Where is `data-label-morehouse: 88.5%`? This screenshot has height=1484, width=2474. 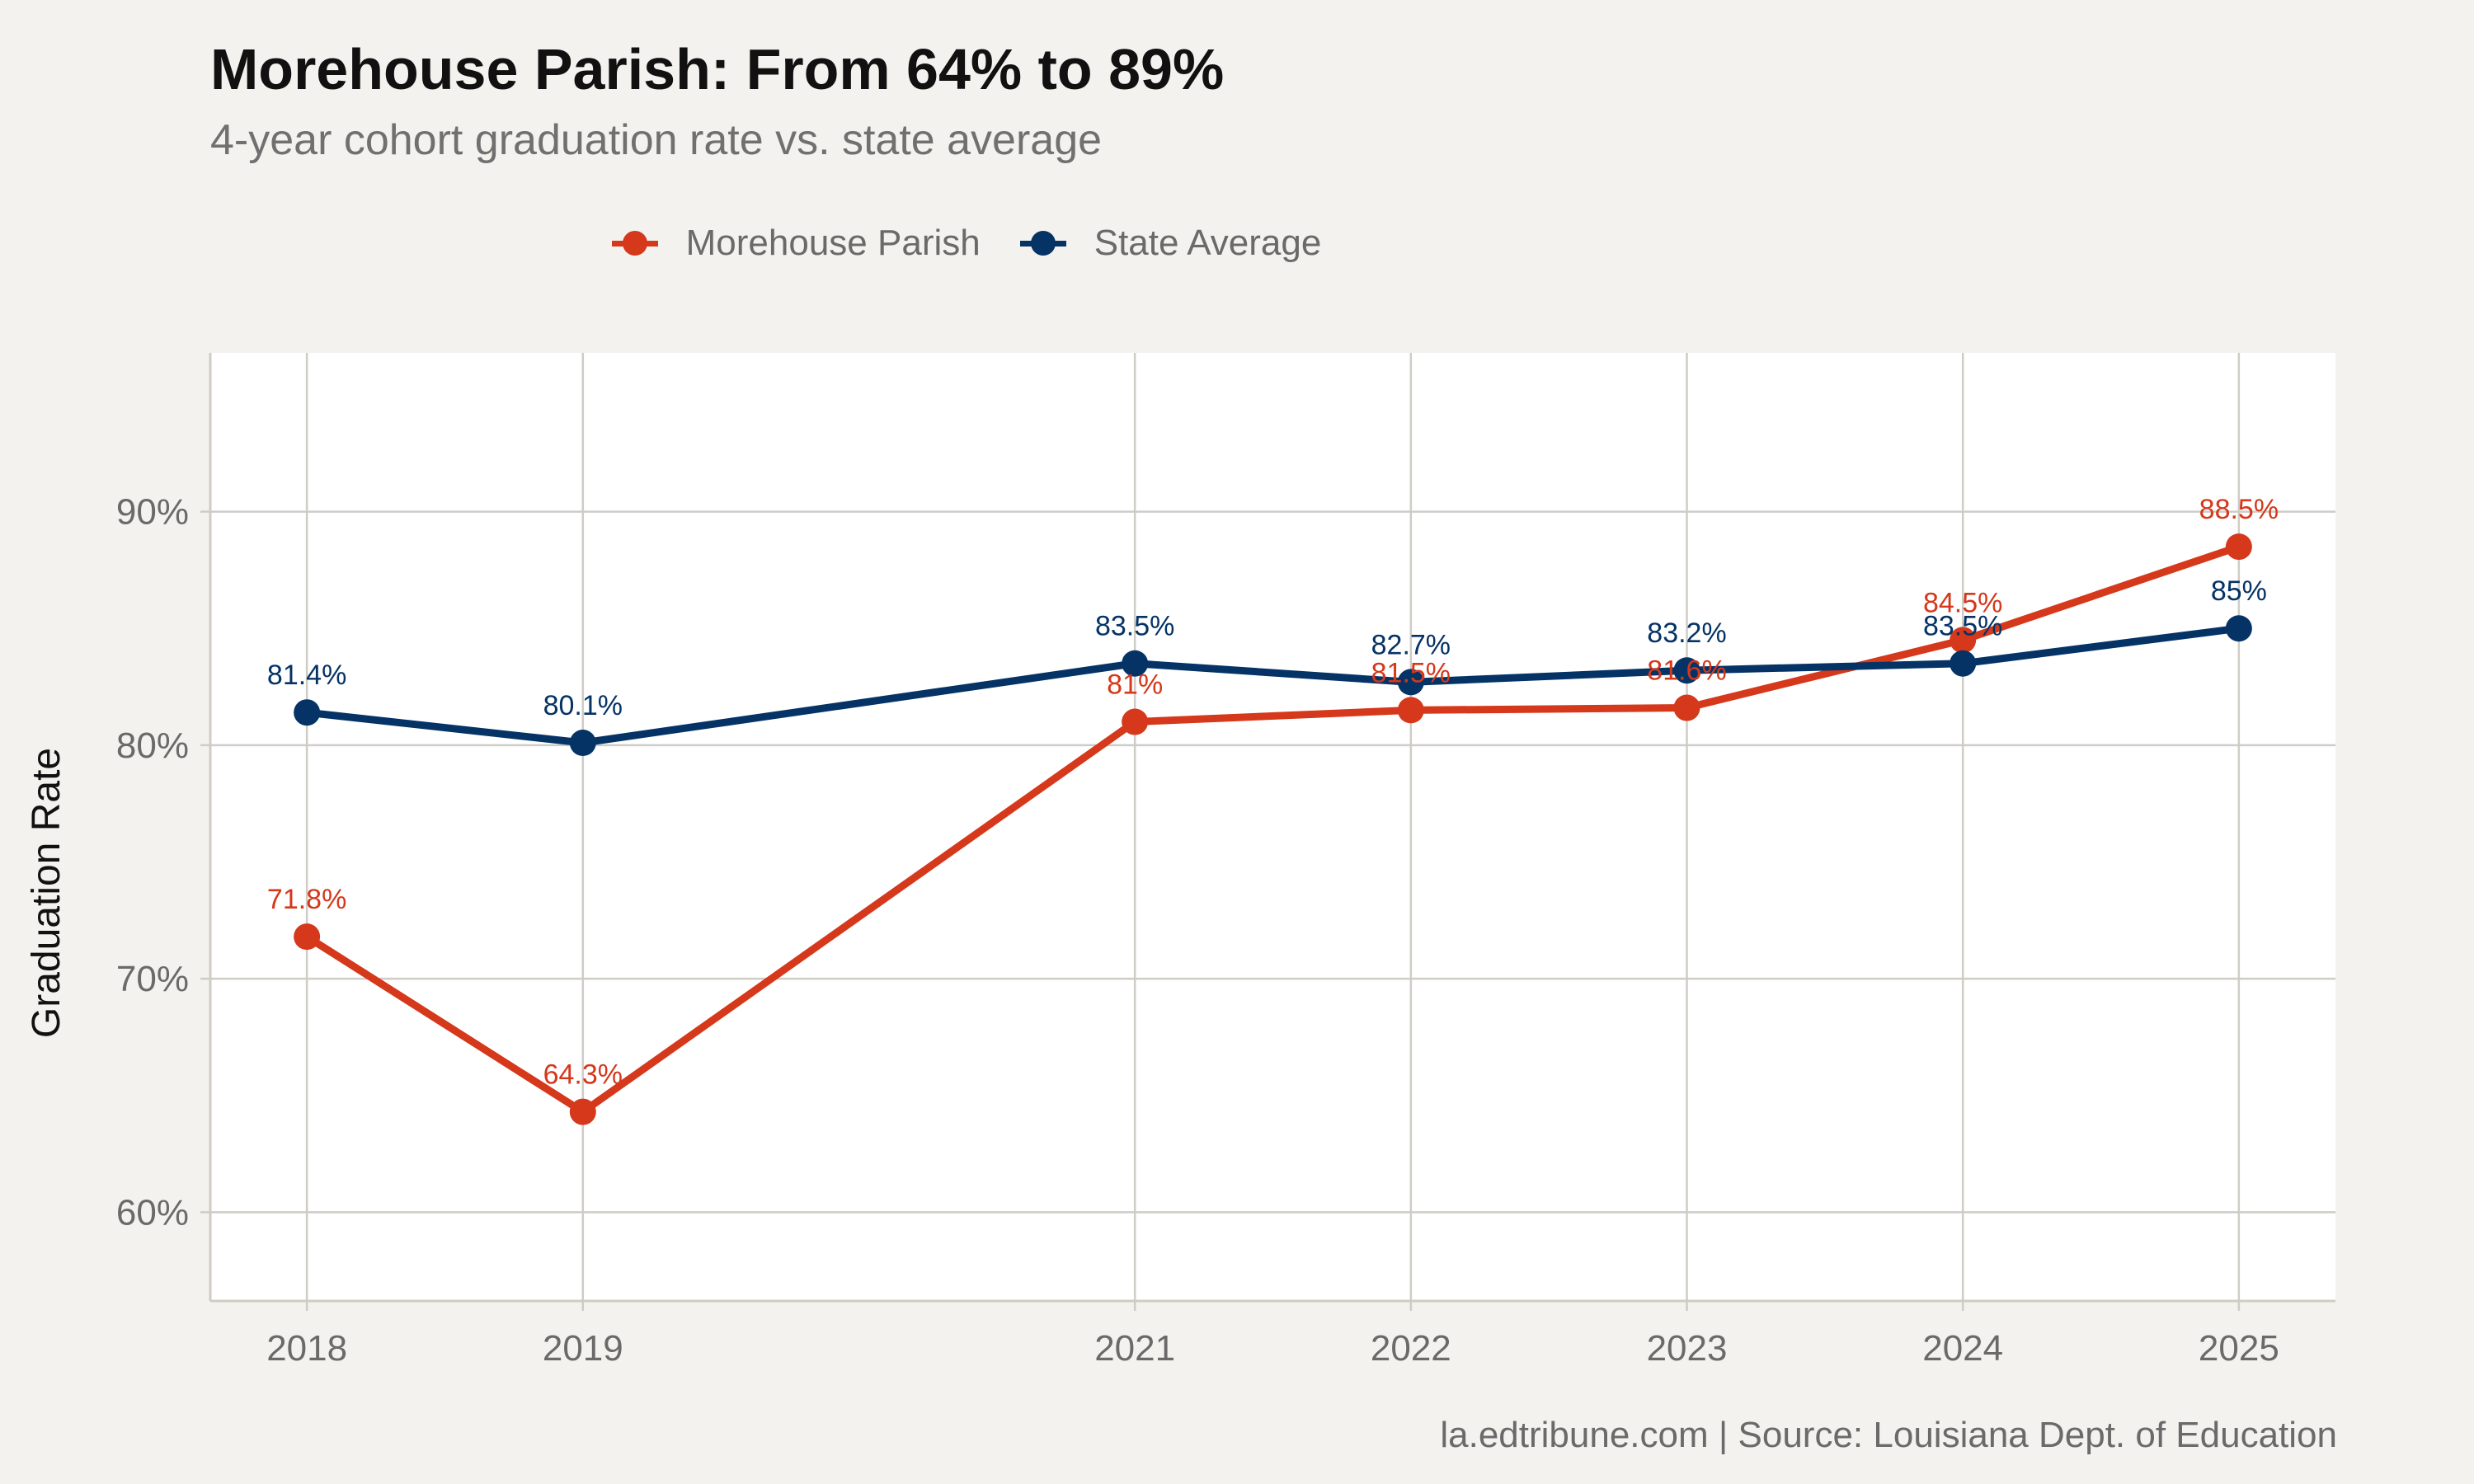
data-label-morehouse: 88.5% is located at coordinates (2239, 509).